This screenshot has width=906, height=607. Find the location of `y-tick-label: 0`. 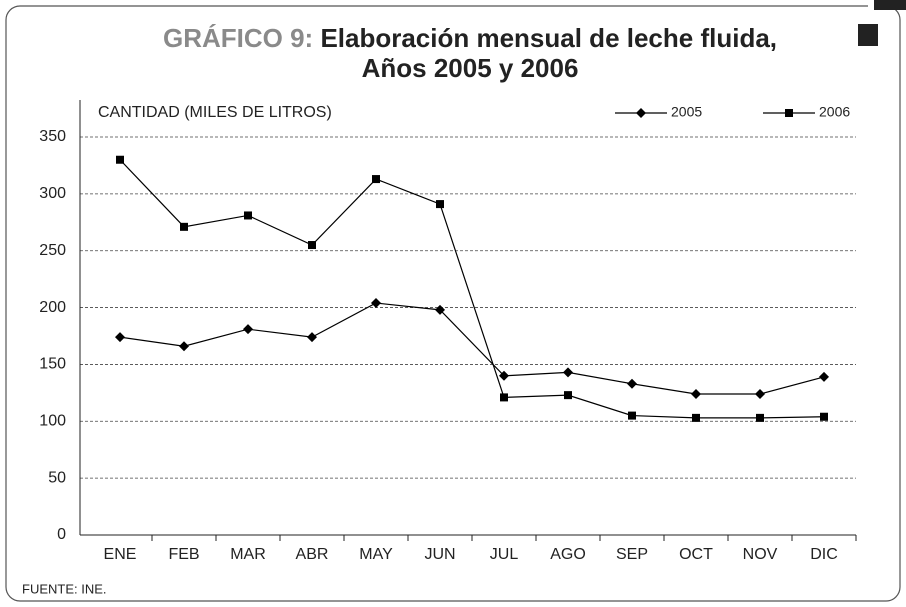

y-tick-label: 0 is located at coordinates (61, 534).